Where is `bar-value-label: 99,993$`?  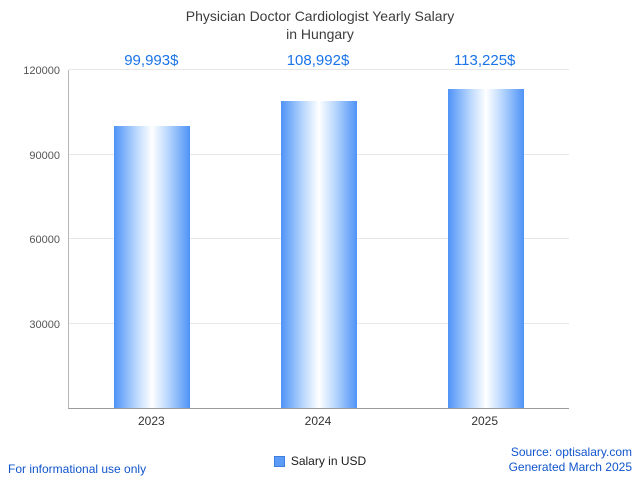
bar-value-label: 99,993$ is located at coordinates (151, 60).